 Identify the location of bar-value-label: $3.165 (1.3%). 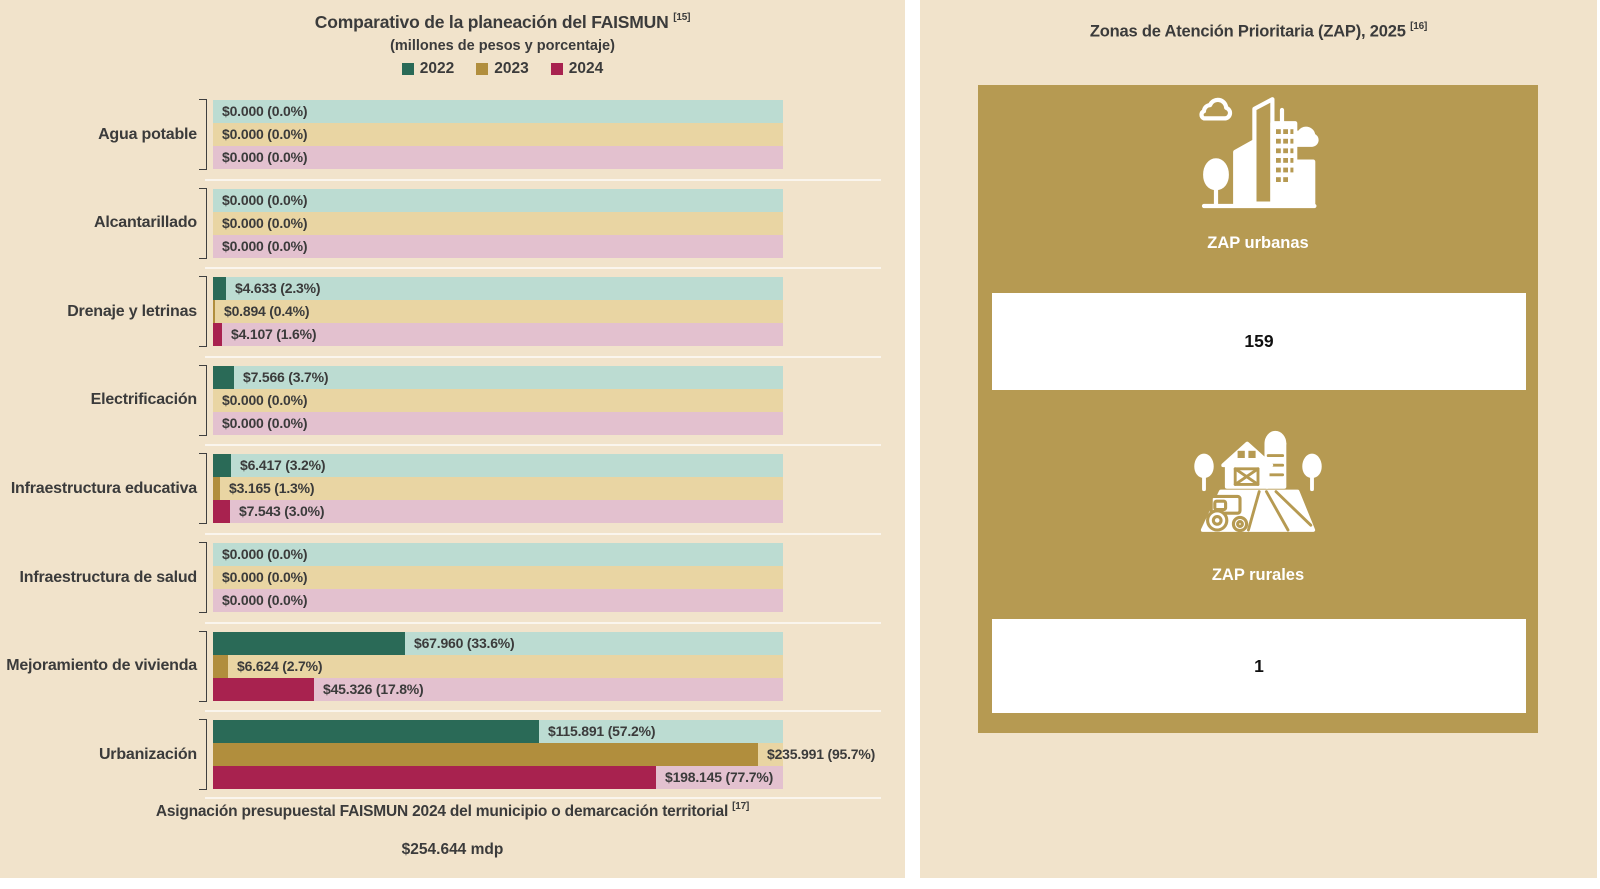
(272, 488).